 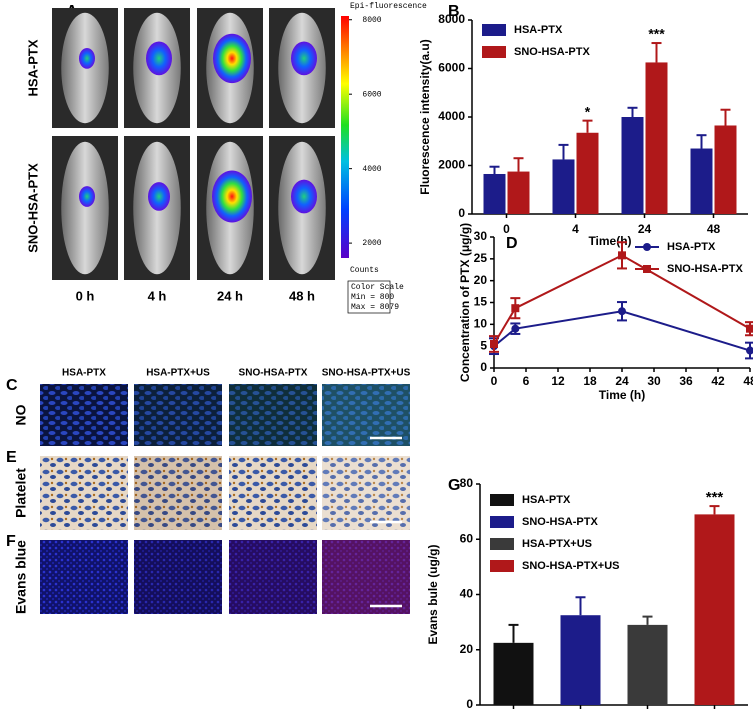 I want to click on y-tick-label: 6000, so click(x=451, y=68).